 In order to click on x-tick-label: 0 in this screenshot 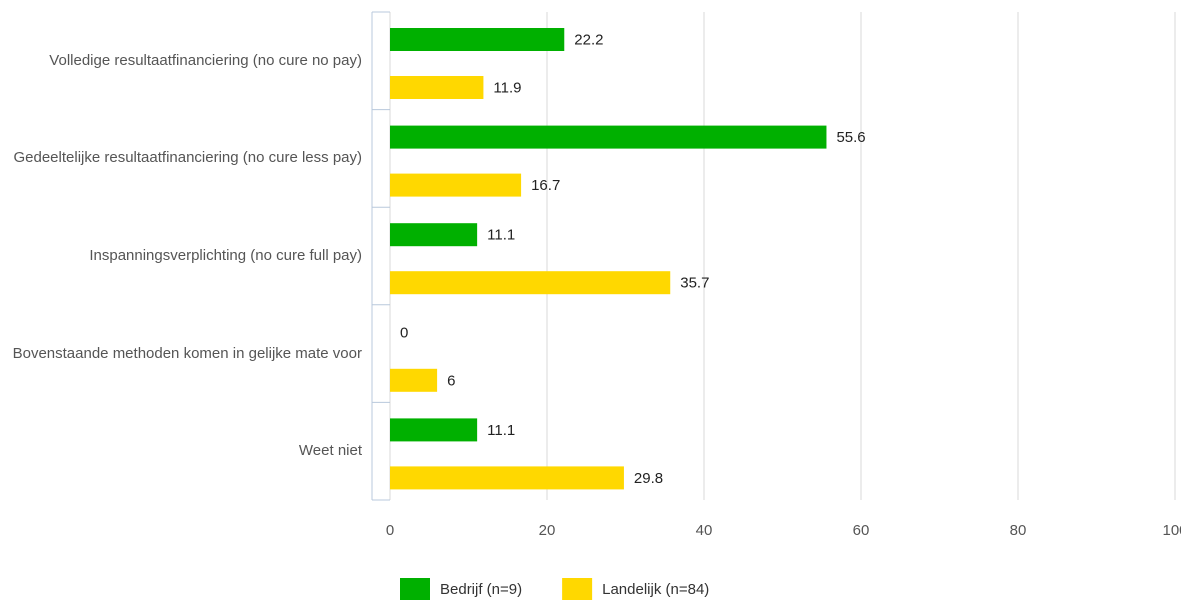, I will do `click(390, 530)`.